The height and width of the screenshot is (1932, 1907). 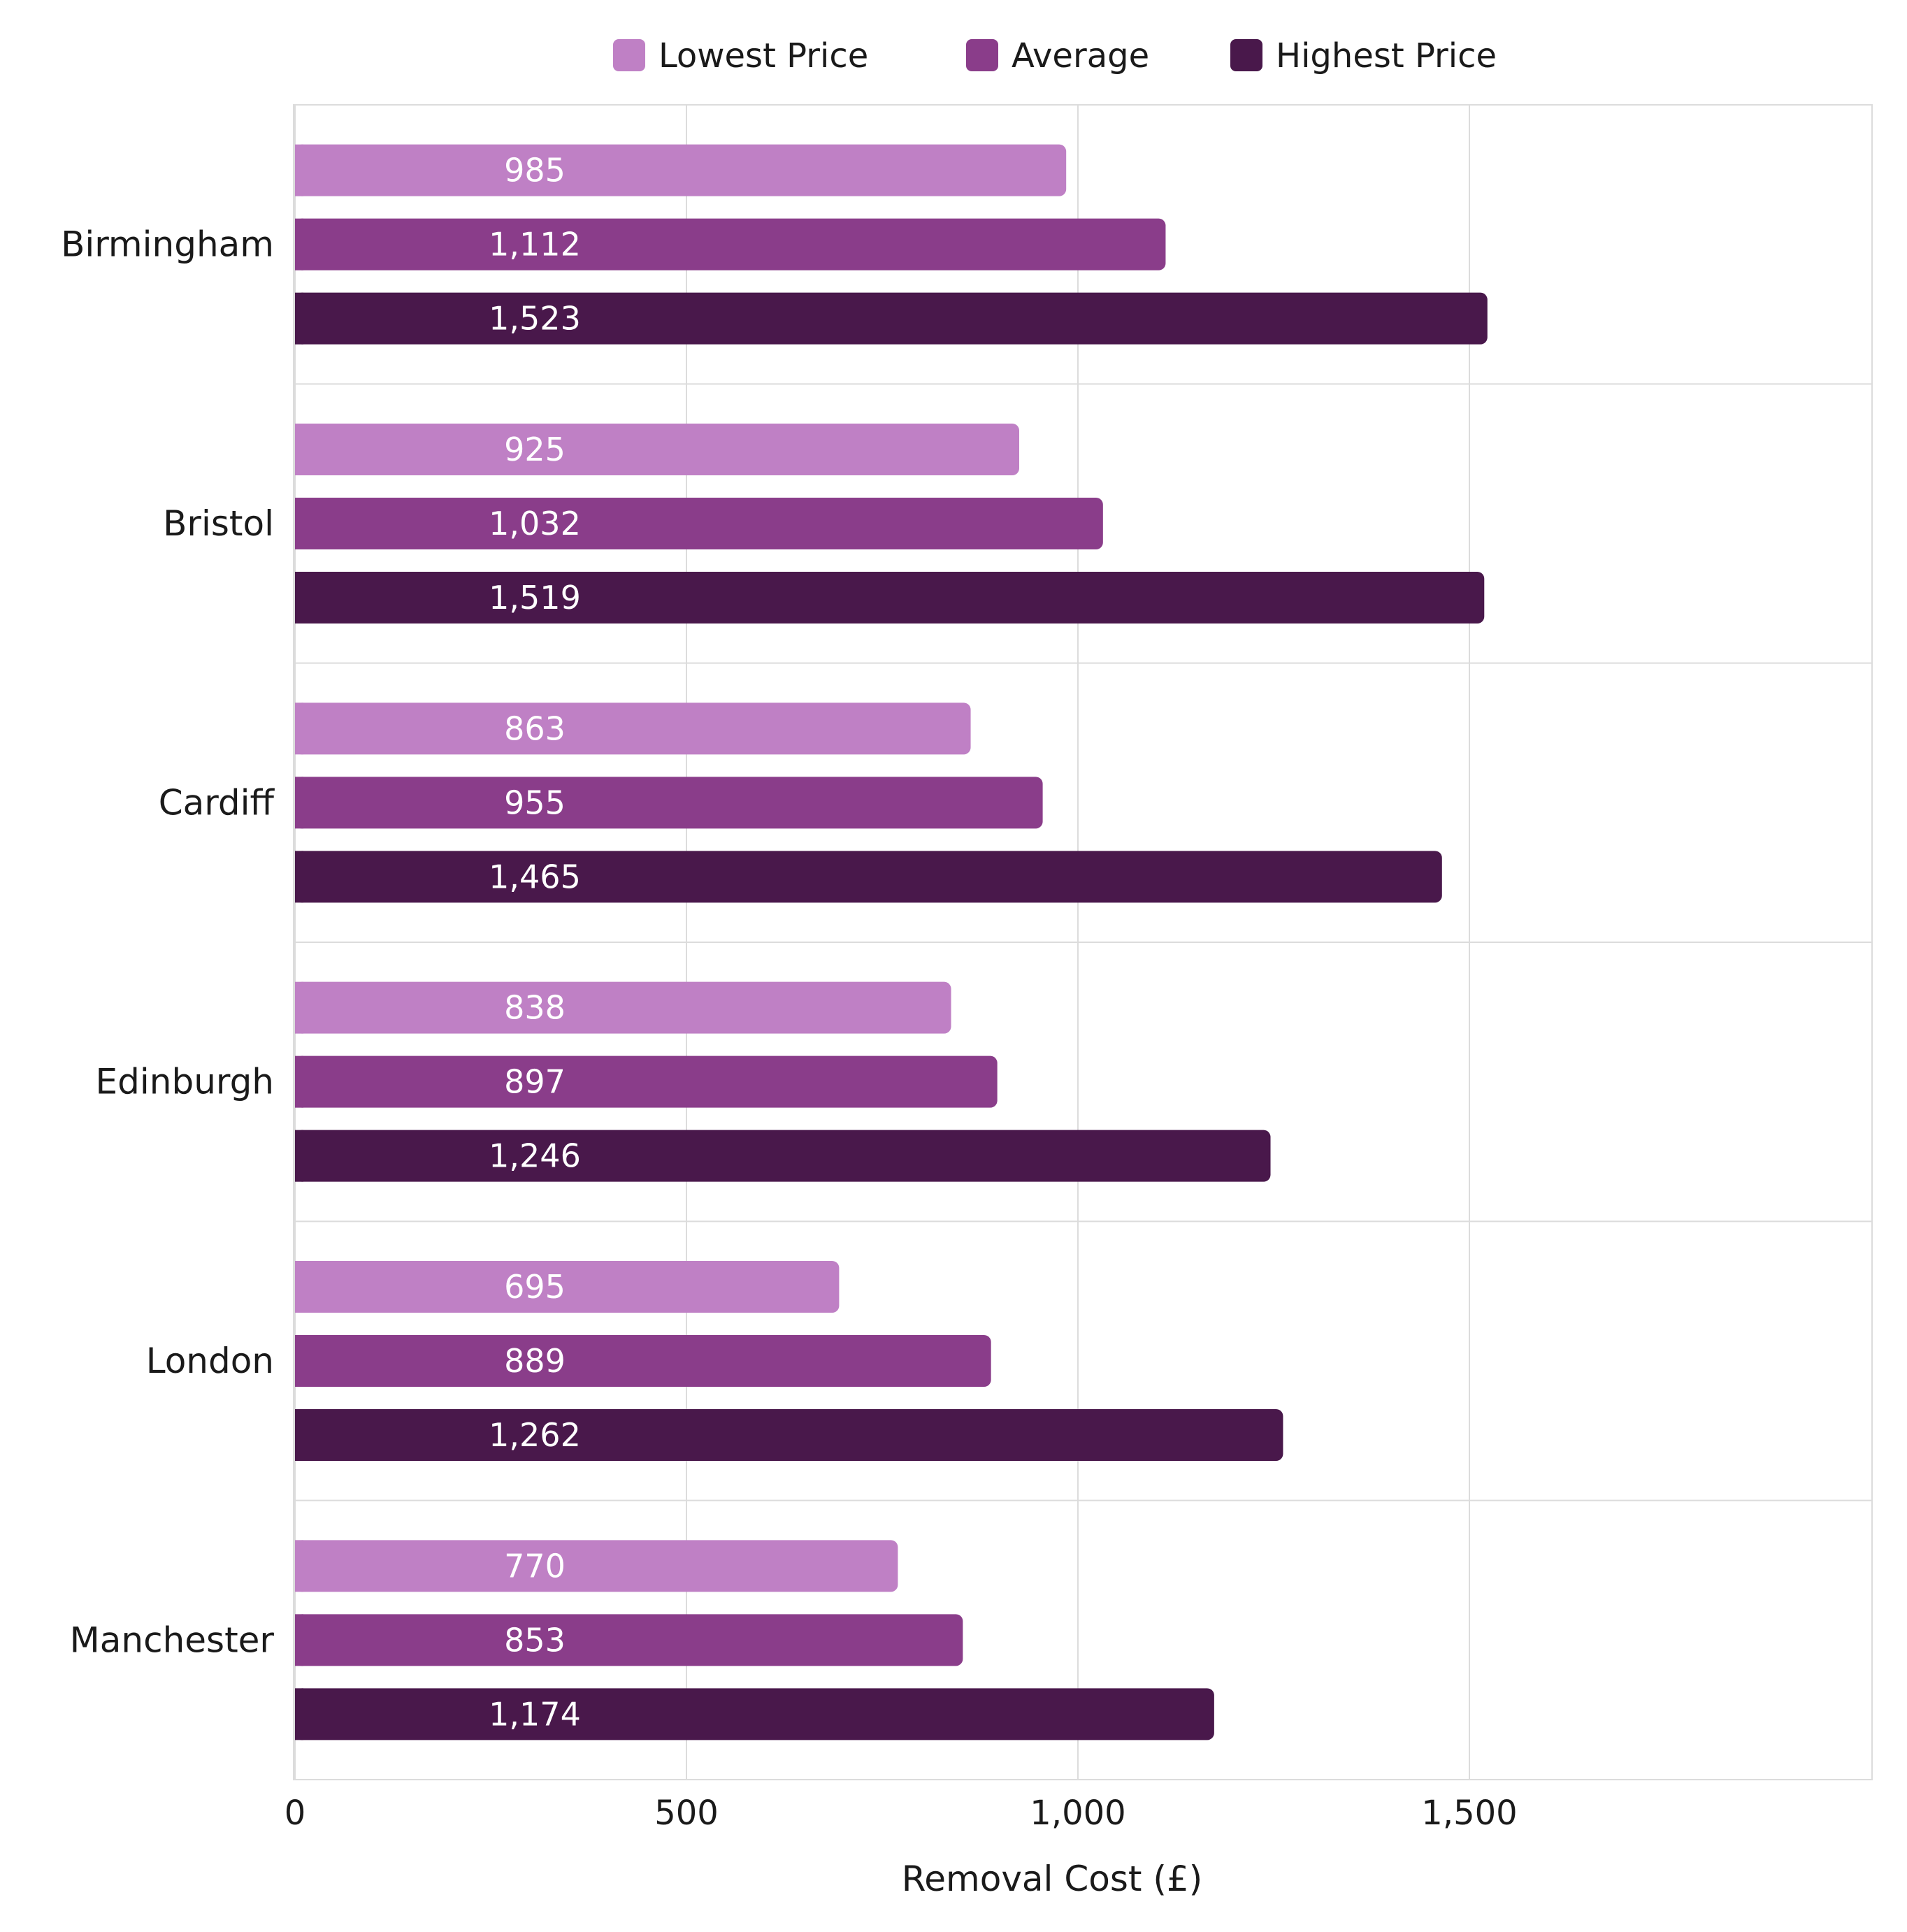 I want to click on bar-data-label: 925, so click(x=535, y=449).